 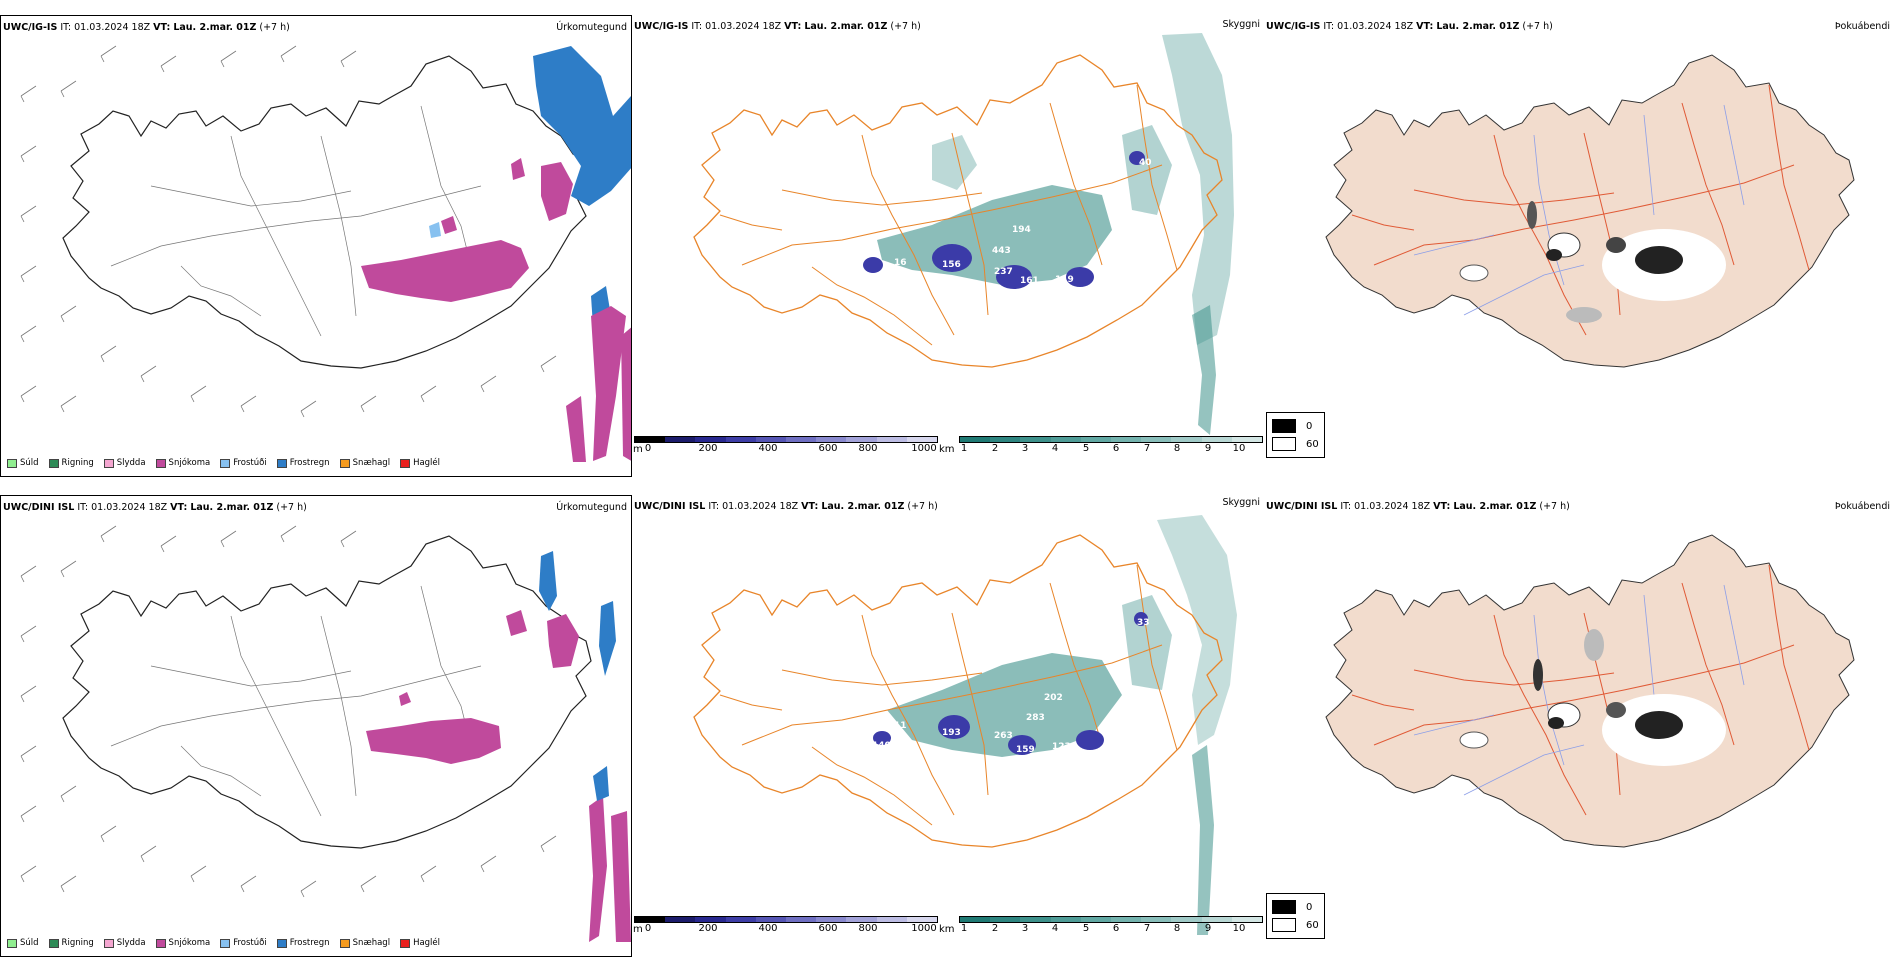 I want to click on fog-legend-row1: 0 60, so click(x=1295, y=435).